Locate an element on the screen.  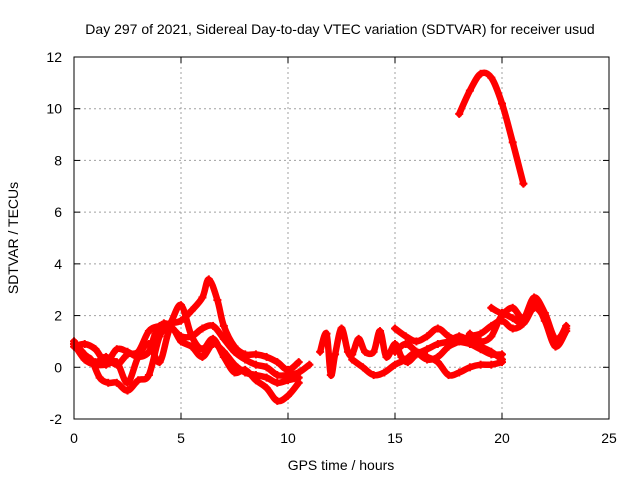
y-axis-label: SDTVAR / TECUs is located at coordinates (13, 238).